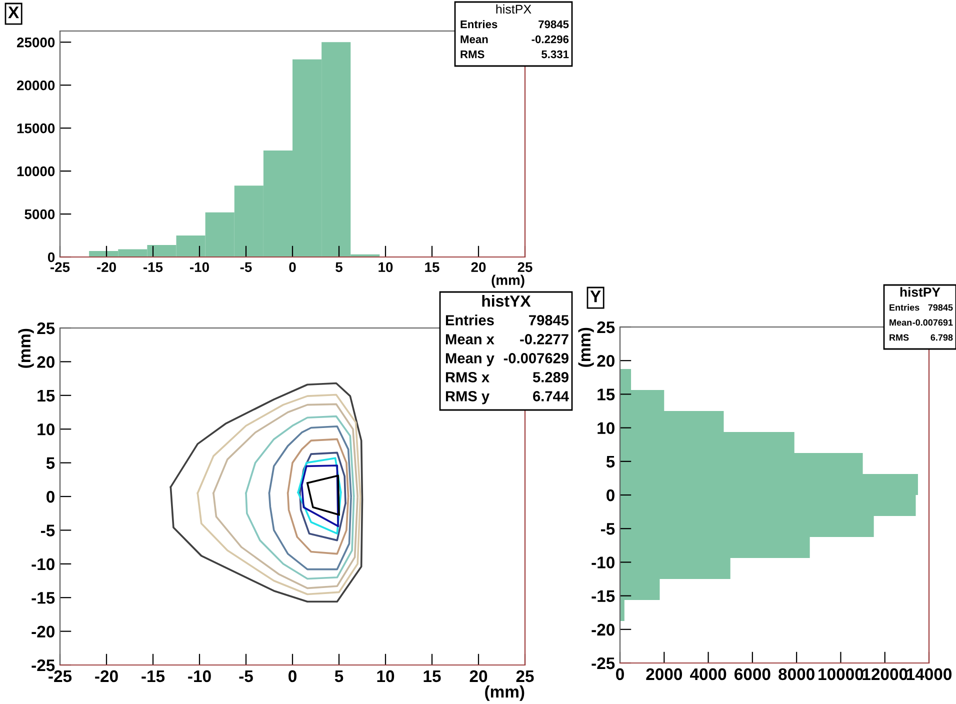  What do you see at coordinates (941, 337) in the screenshot?
I see `text: 6.798` at bounding box center [941, 337].